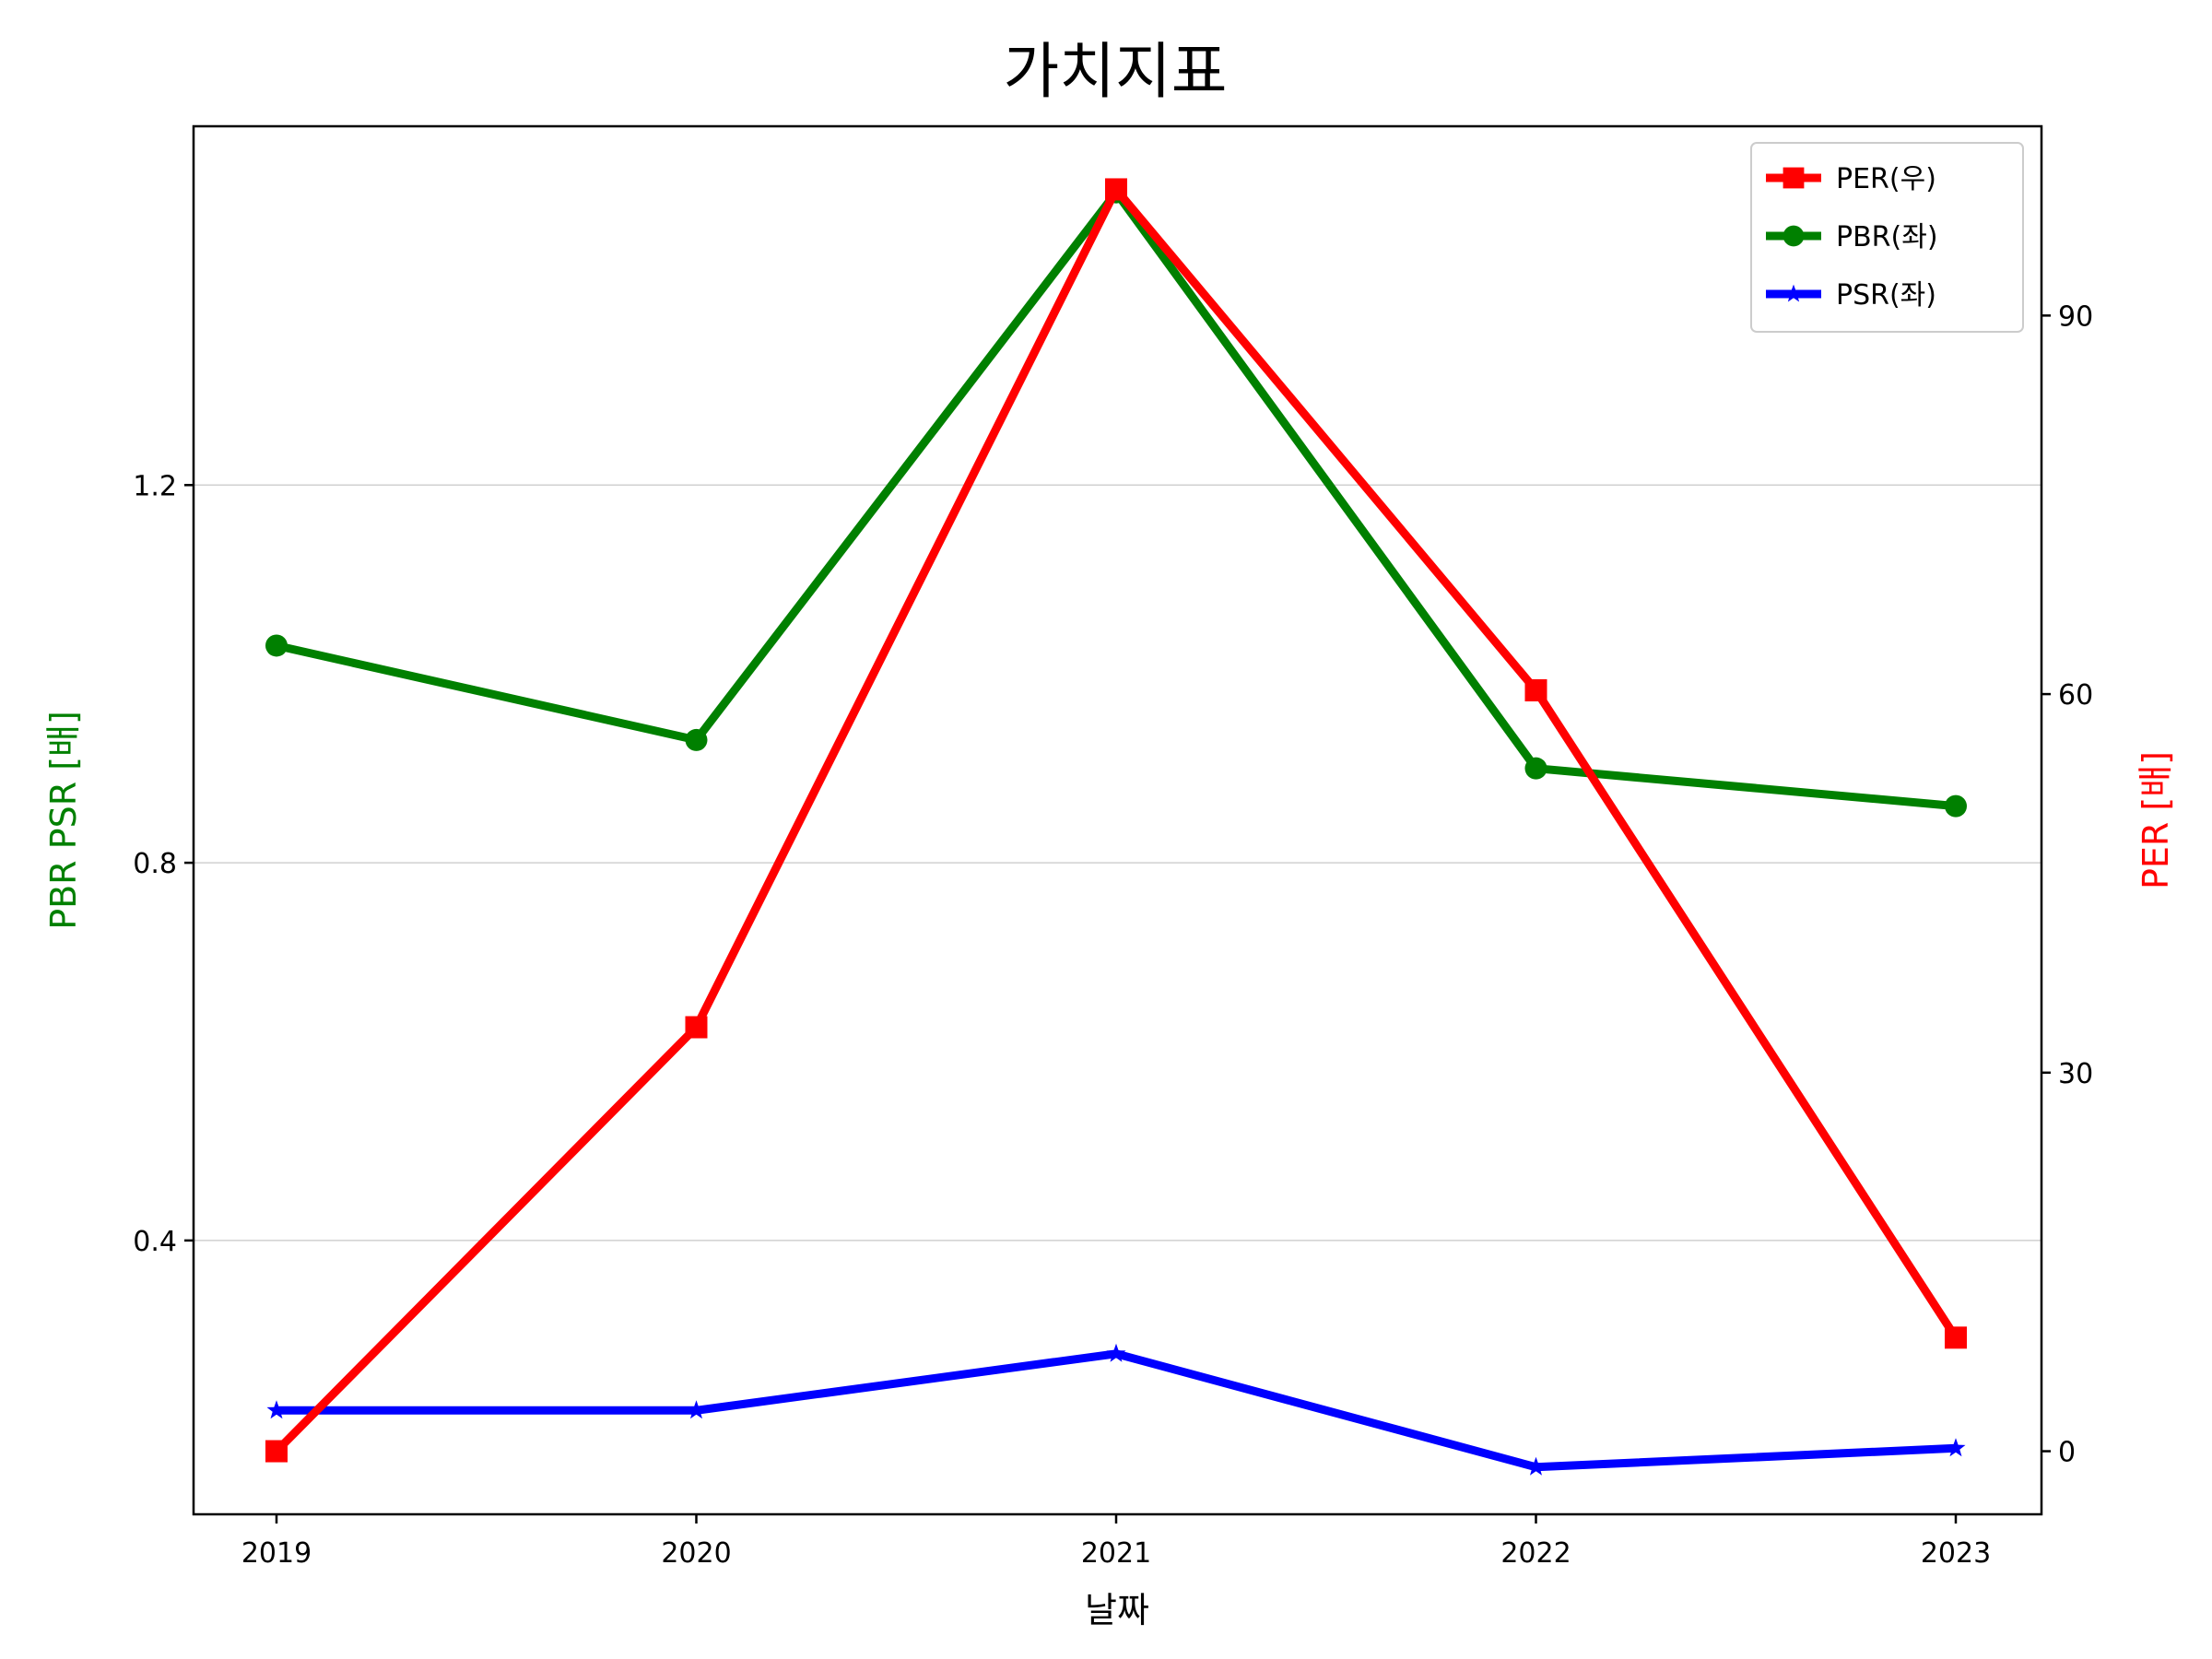 This screenshot has height=1659, width=2212. Describe the element at coordinates (1116, 71) in the screenshot. I see `chart-title: 가치지표` at that location.